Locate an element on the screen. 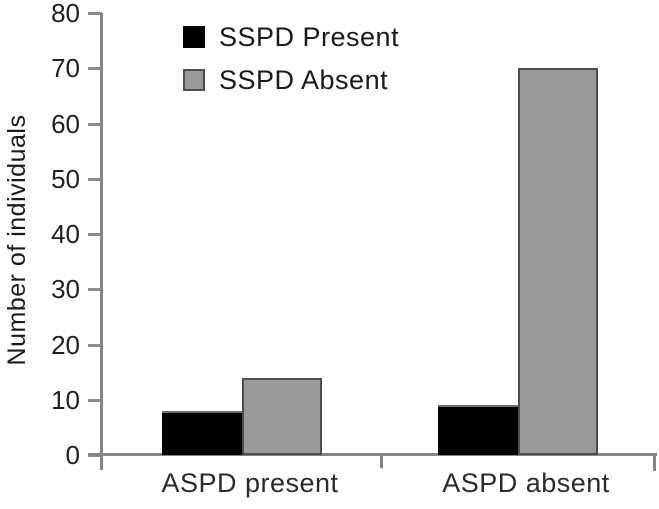  legend-swatch-black-square-icon is located at coordinates (194, 37).